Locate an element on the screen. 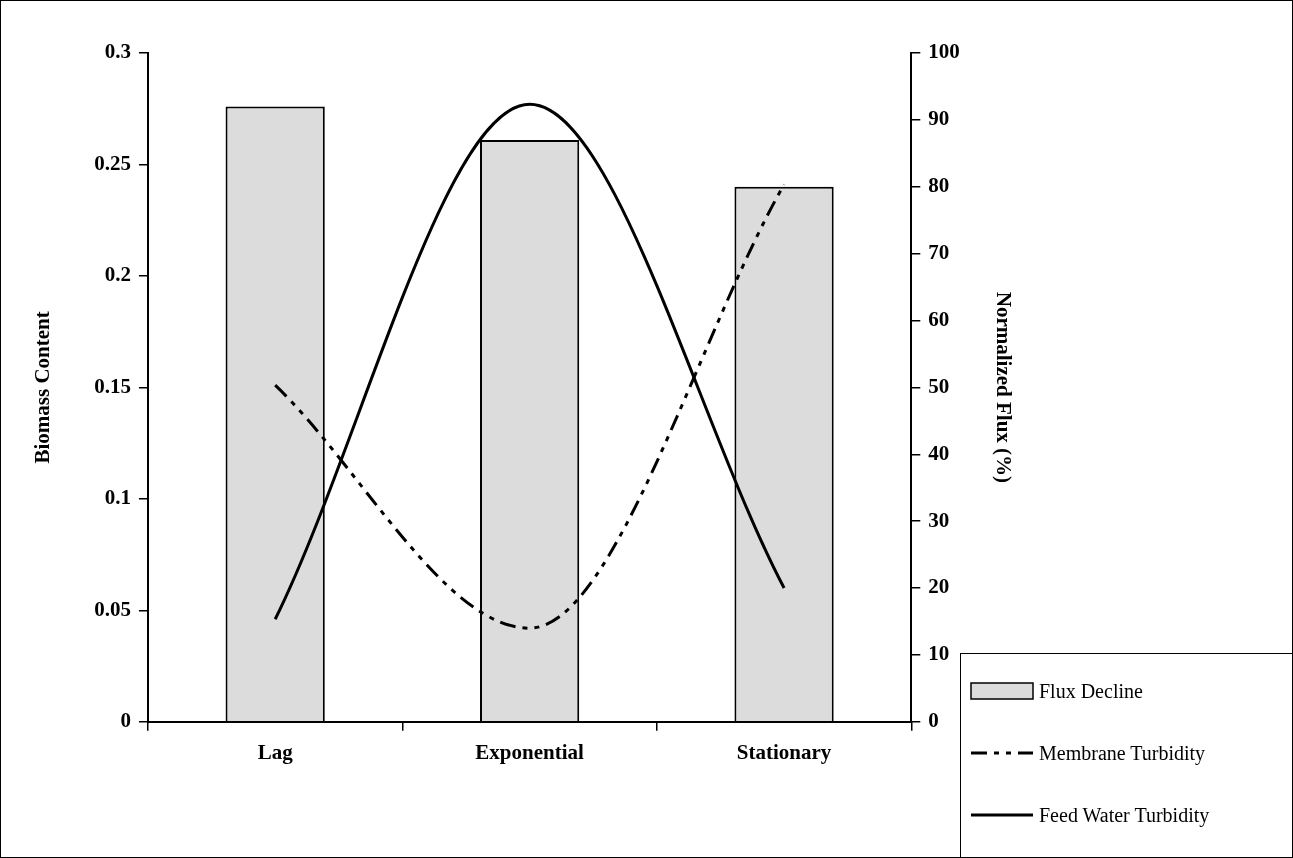 The image size is (1293, 858). y-tick-label: 0.2 is located at coordinates (117, 274).